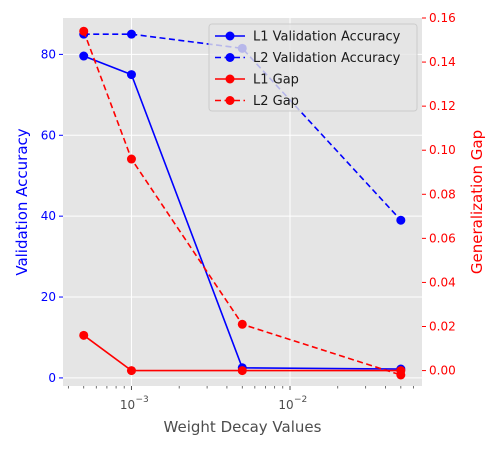 The width and height of the screenshot is (500, 450). I want to click on right-axis-ticks: 0.00 0.02 0.04 0.06 0.08 0.10 0.12 0.14 0.16, so click(439, 194).